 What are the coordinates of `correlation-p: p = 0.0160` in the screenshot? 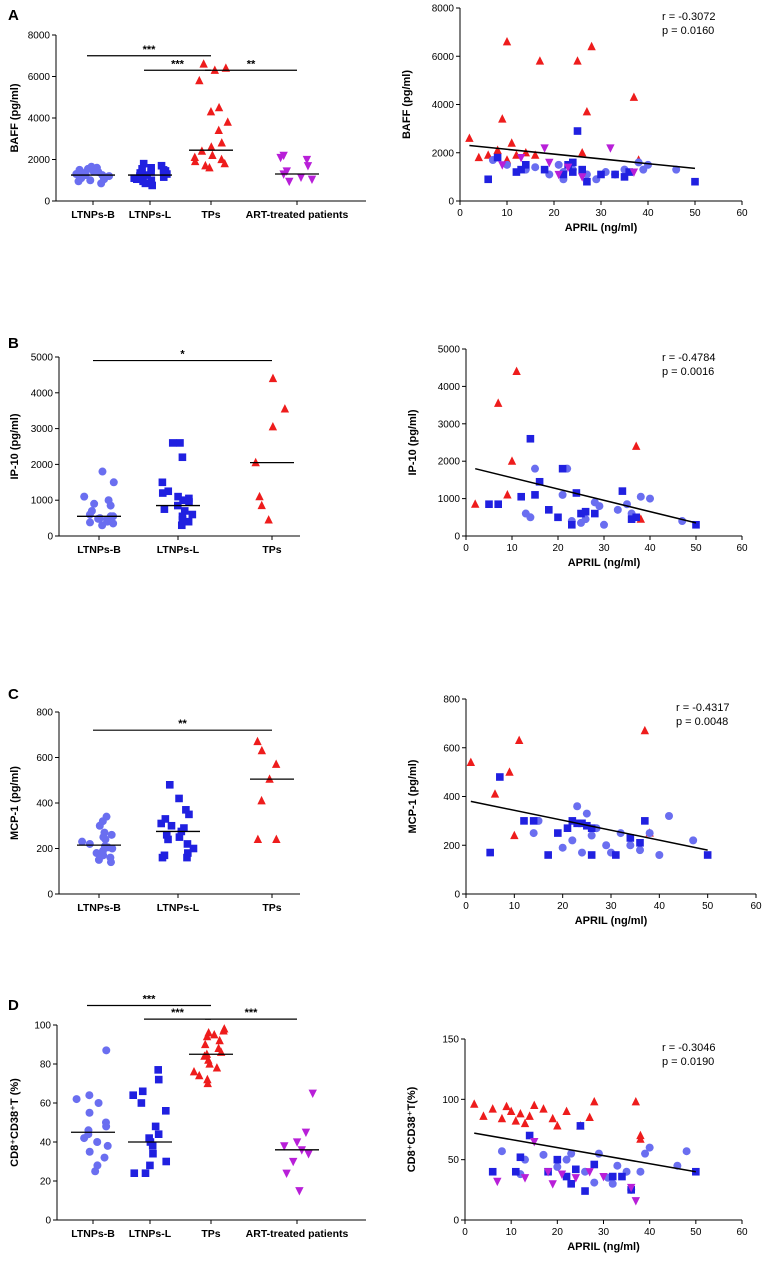 It's located at (688, 31).